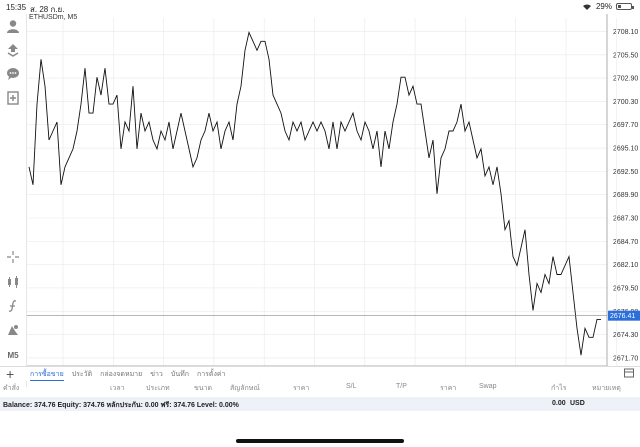  What do you see at coordinates (16, 7) in the screenshot?
I see `status-time: 15:35` at bounding box center [16, 7].